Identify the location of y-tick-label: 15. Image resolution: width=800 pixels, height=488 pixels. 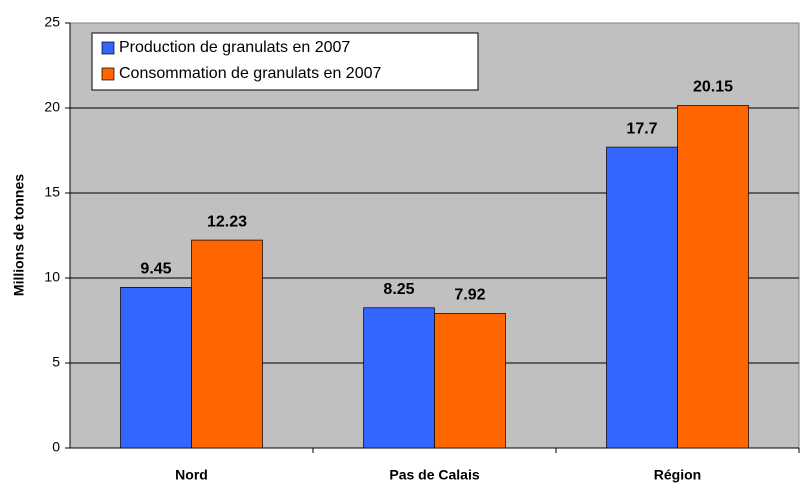
(52, 192).